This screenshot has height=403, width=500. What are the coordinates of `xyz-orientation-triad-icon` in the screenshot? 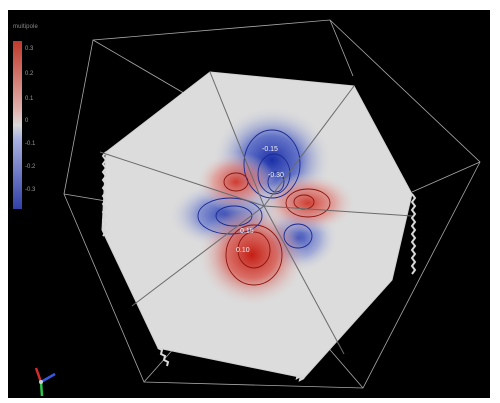 It's located at (45, 382).